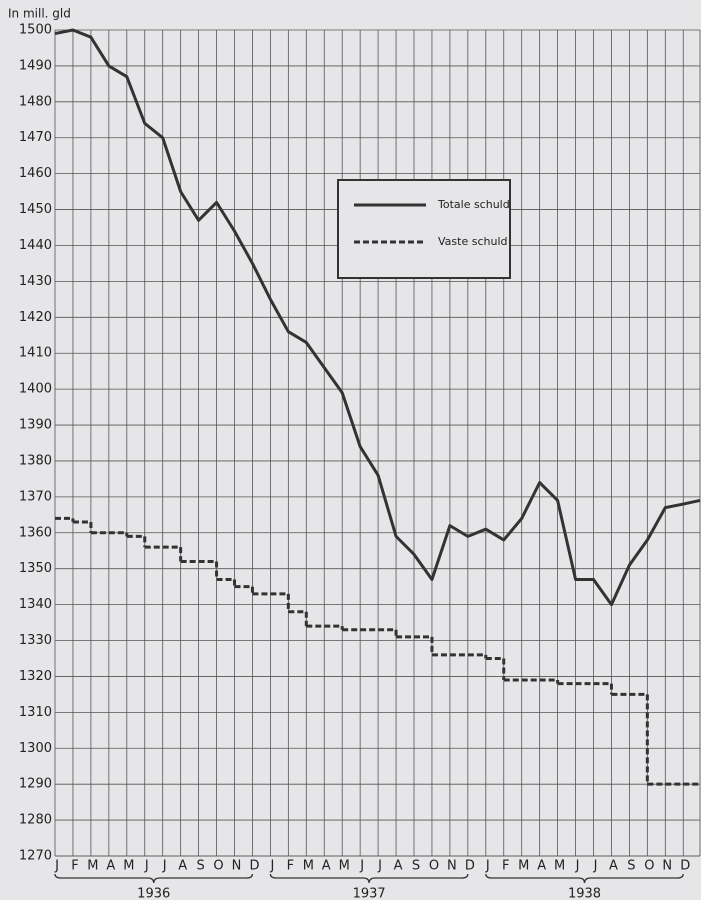 This screenshot has width=701, height=900. I want to click on y-tick-label: 1350, so click(35, 568).